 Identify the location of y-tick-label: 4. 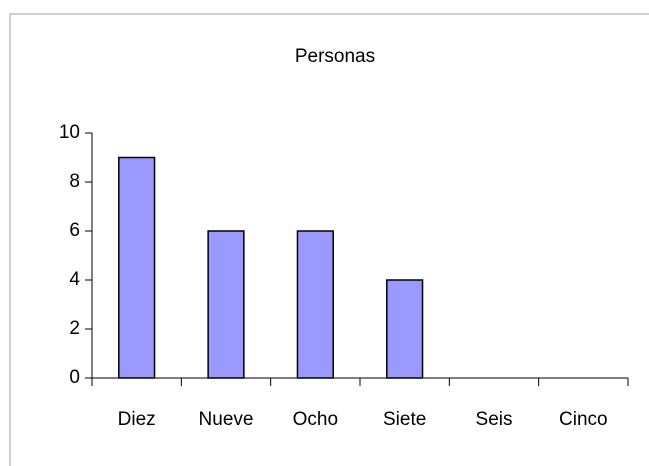
(74, 279).